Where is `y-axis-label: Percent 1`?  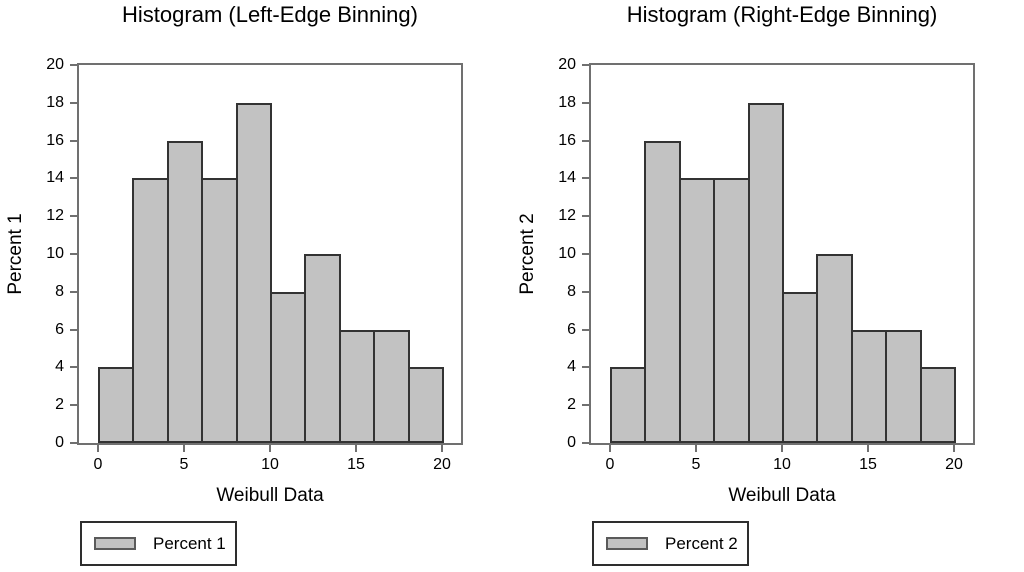
y-axis-label: Percent 1 is located at coordinates (15, 254).